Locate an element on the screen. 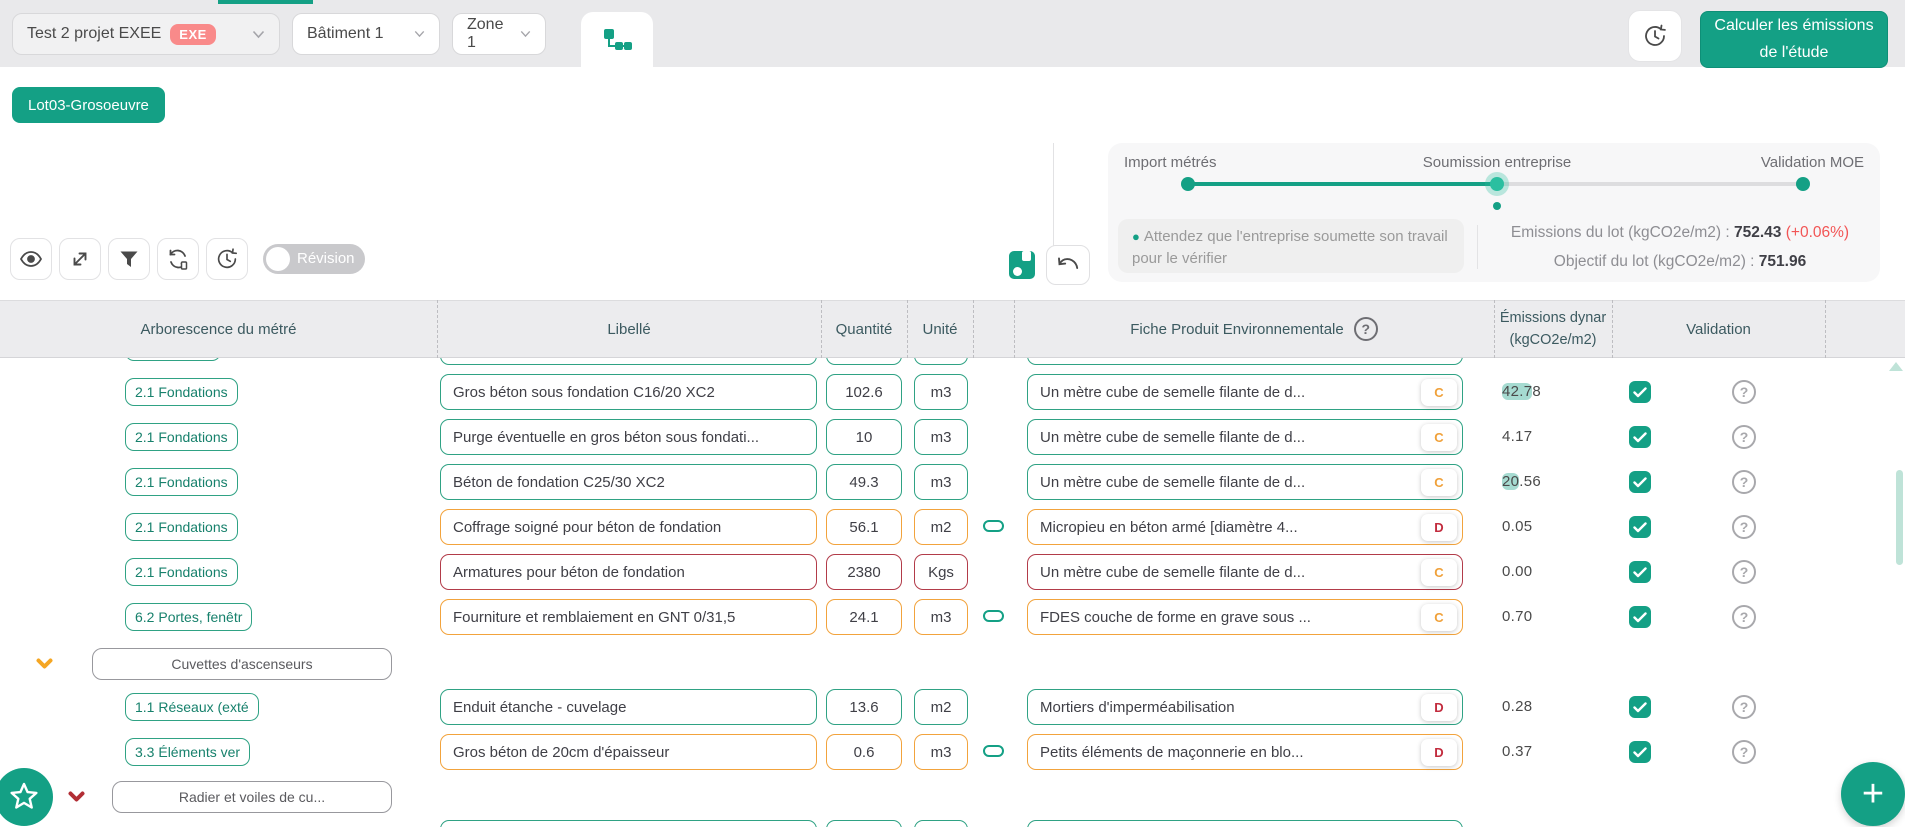 This screenshot has height=827, width=1905. libelle-cell: Armatures pour béton de fondation is located at coordinates (628, 572).